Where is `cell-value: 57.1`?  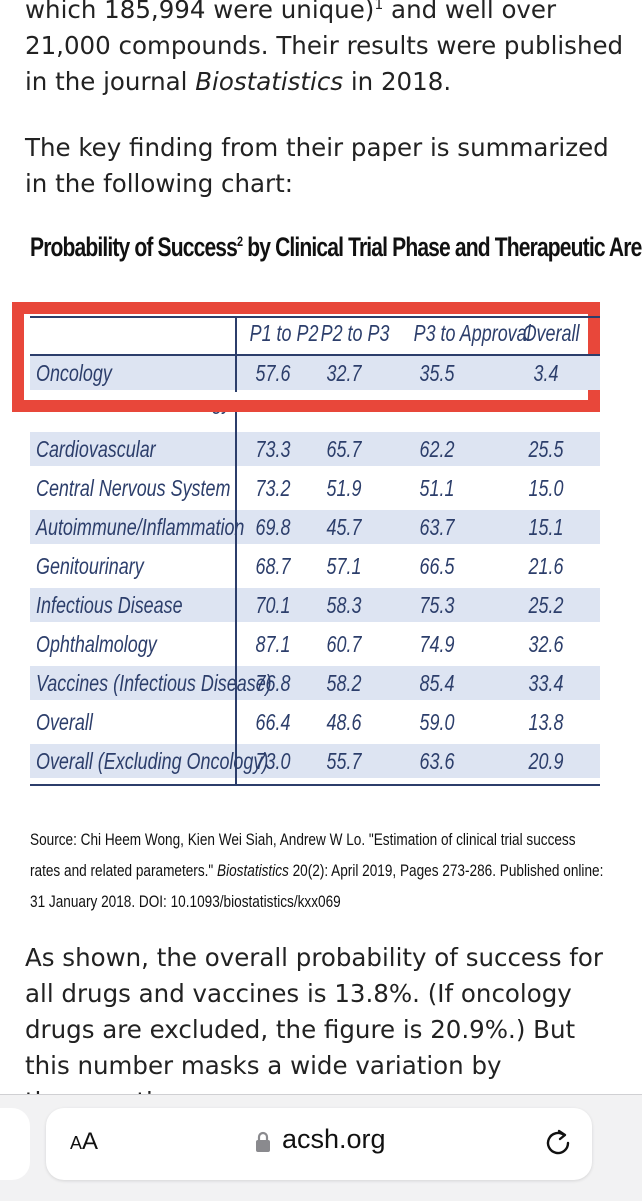 cell-value: 57.1 is located at coordinates (344, 566).